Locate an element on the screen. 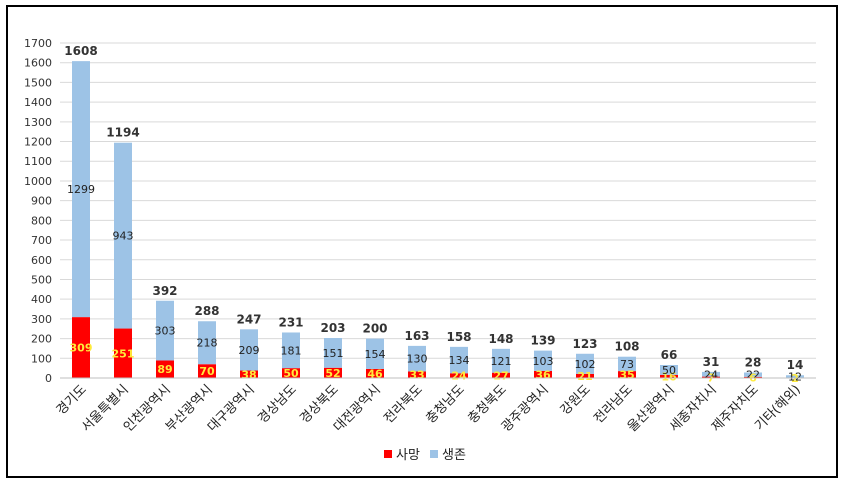  data-label-death: 251 is located at coordinates (123, 353).